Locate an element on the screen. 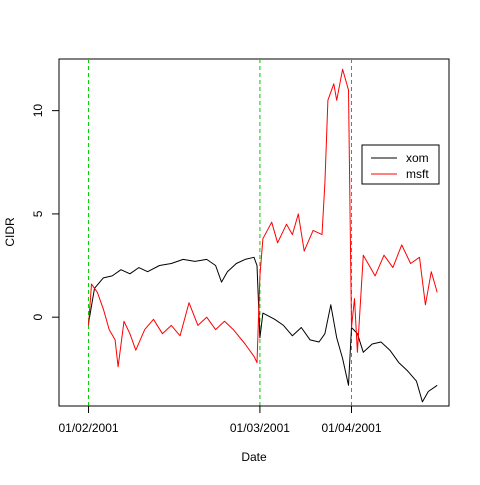  legend-label-msft: msft is located at coordinates (417, 174).